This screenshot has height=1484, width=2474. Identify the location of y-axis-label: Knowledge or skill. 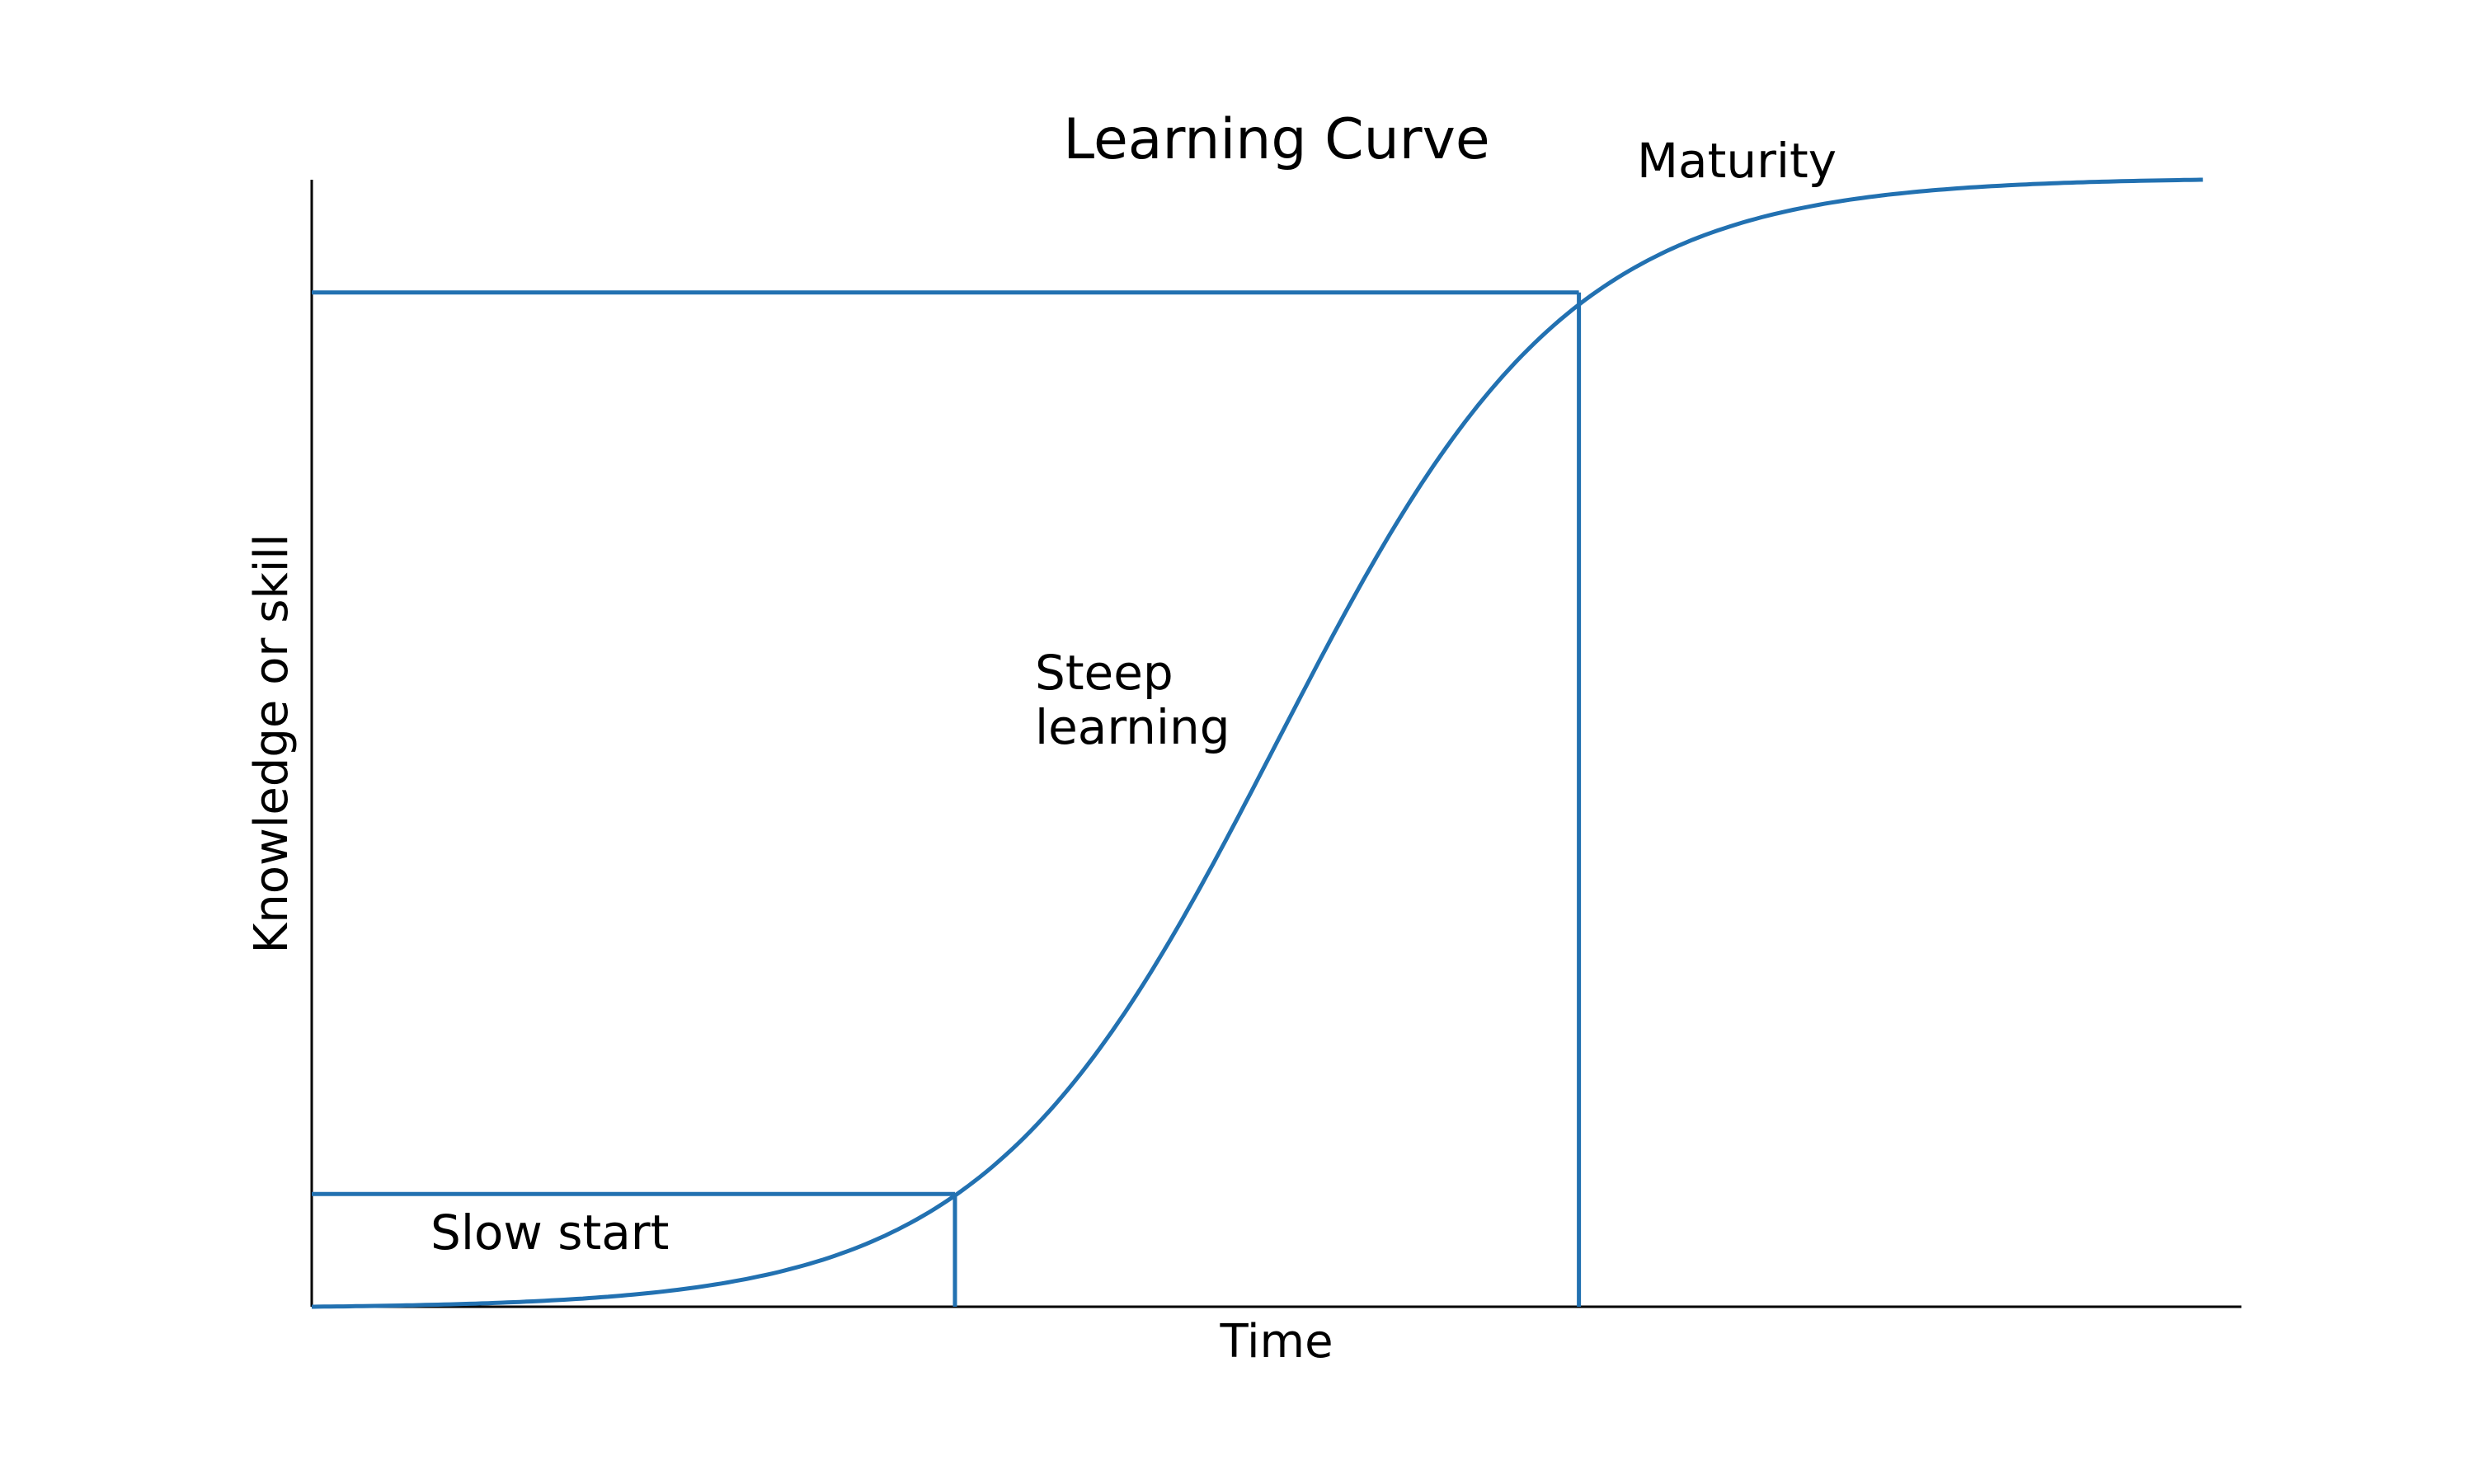
(272, 743).